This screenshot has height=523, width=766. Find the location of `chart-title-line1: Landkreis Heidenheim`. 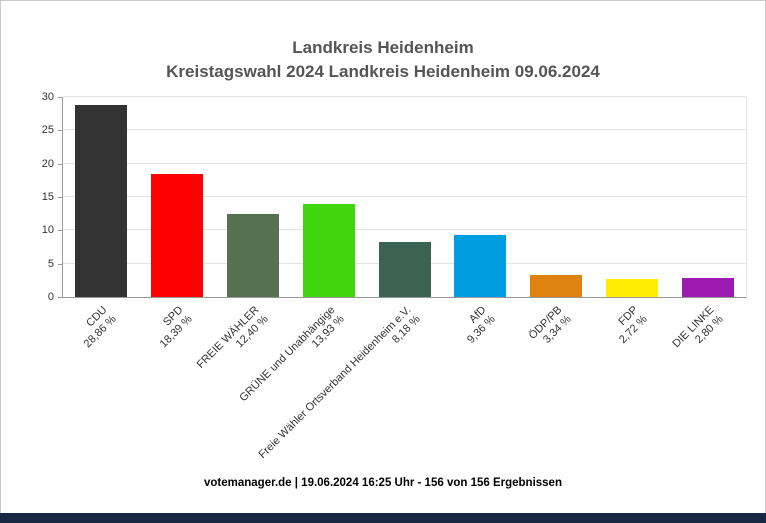

chart-title-line1: Landkreis Heidenheim is located at coordinates (383, 47).